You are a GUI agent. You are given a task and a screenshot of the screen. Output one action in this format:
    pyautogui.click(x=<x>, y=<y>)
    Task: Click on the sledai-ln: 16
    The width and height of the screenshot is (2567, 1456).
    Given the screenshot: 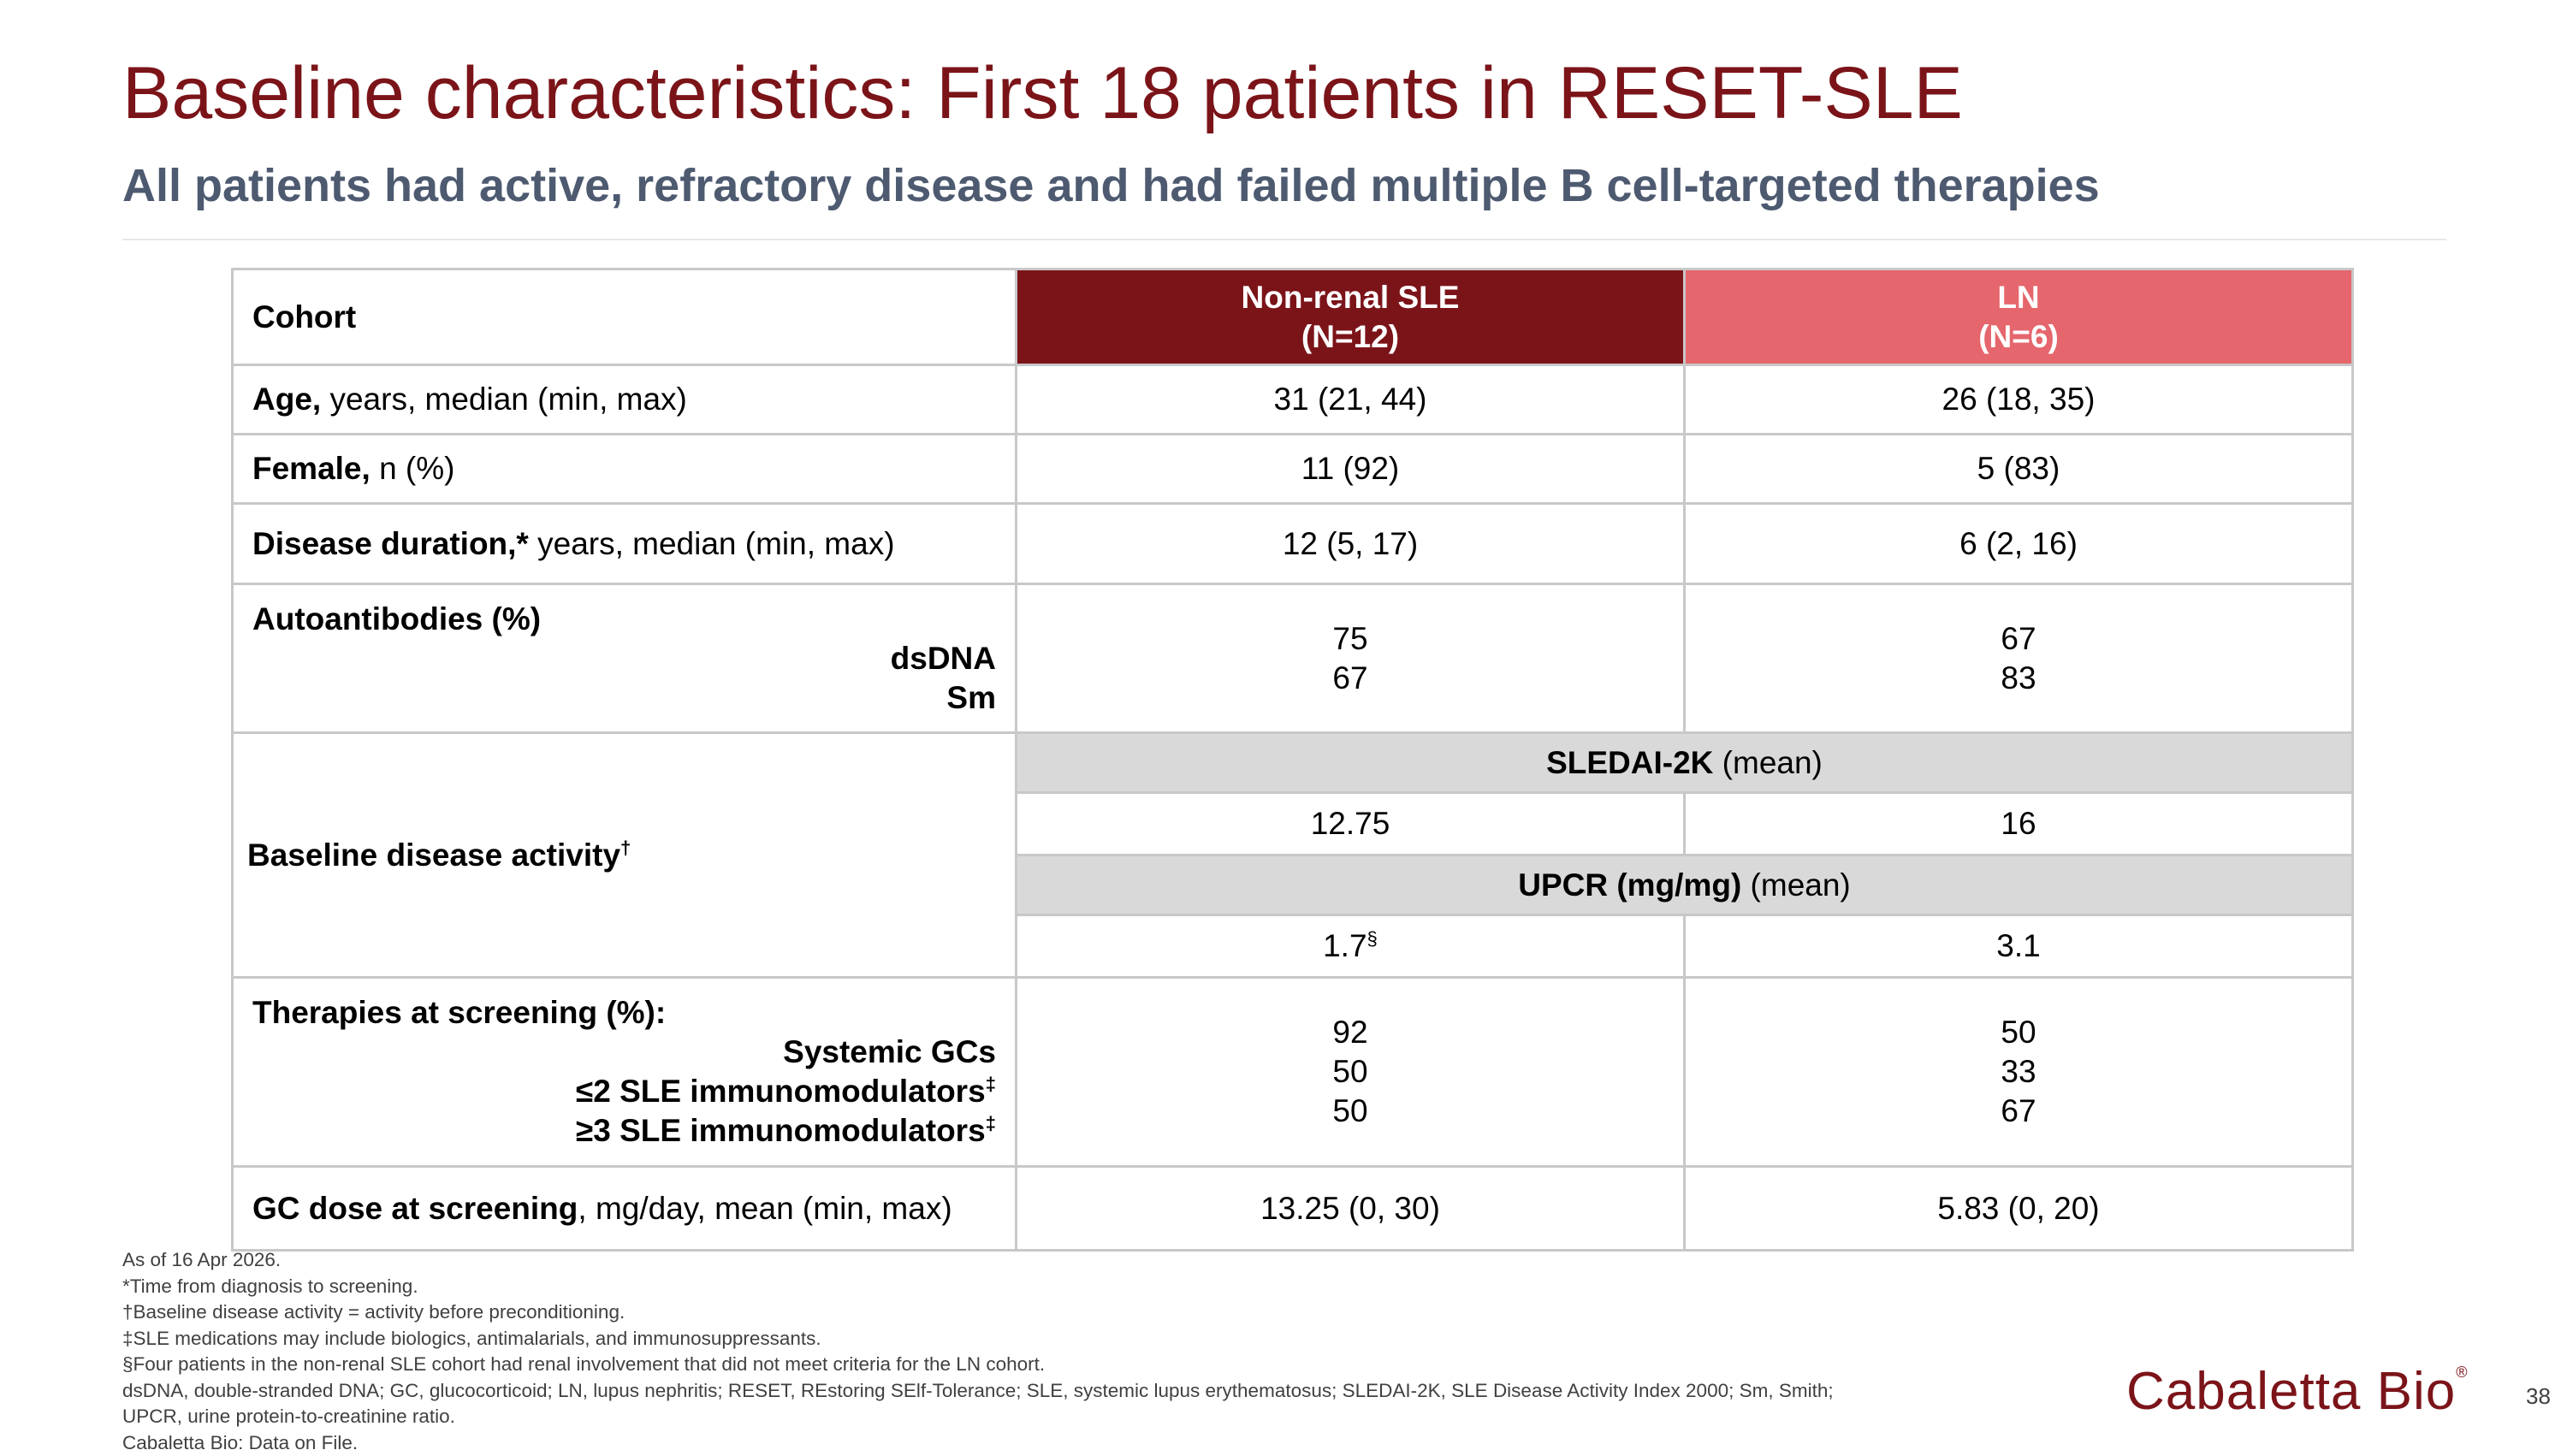 What is the action you would take?
    pyautogui.click(x=2019, y=824)
    